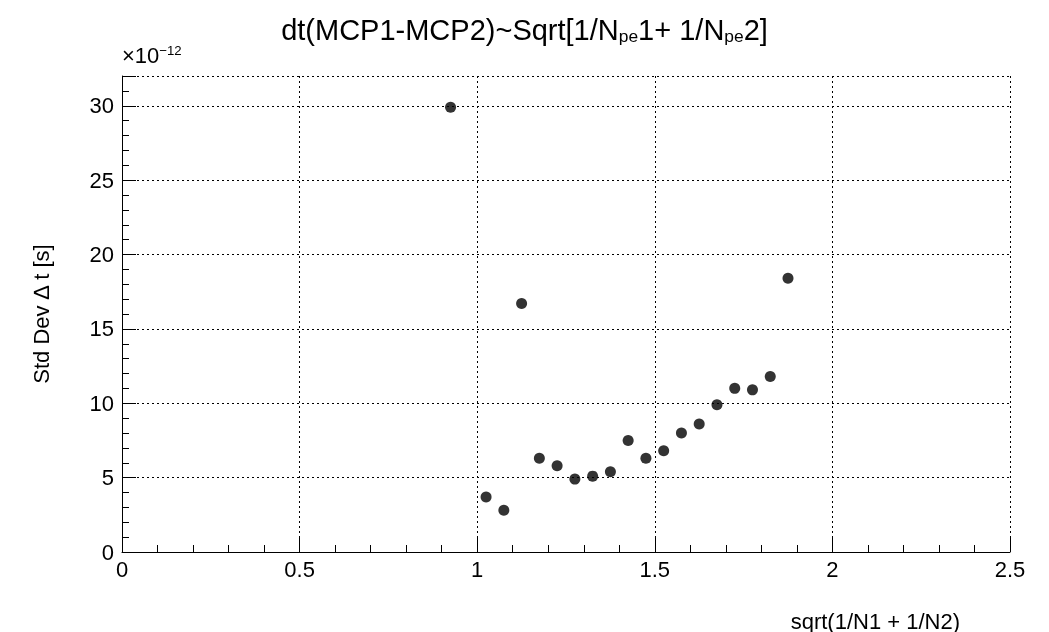 Image resolution: width=1049 pixels, height=632 pixels. I want to click on y-tick-label: 15, so click(101, 329).